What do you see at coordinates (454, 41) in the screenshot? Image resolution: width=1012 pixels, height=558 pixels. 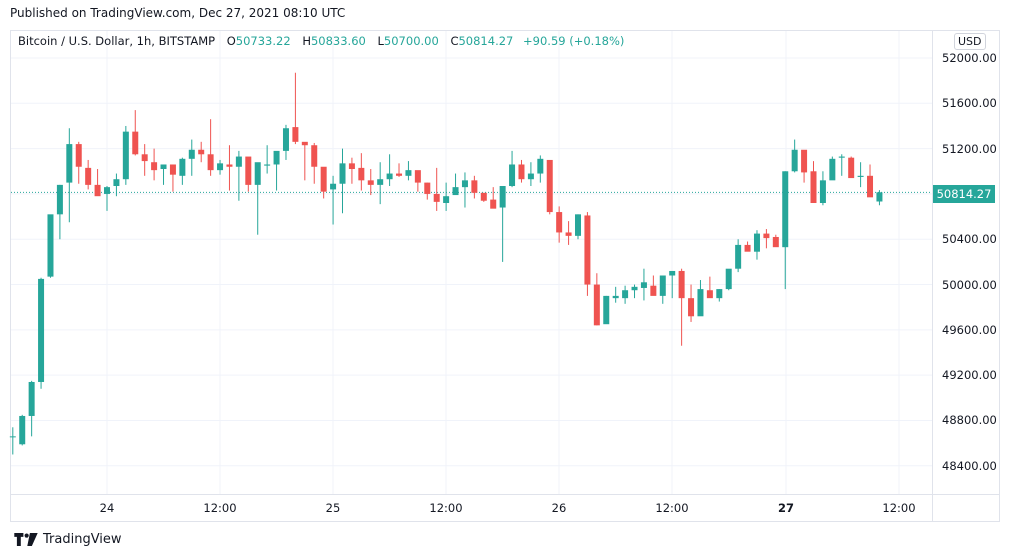 I see `close-label: C` at bounding box center [454, 41].